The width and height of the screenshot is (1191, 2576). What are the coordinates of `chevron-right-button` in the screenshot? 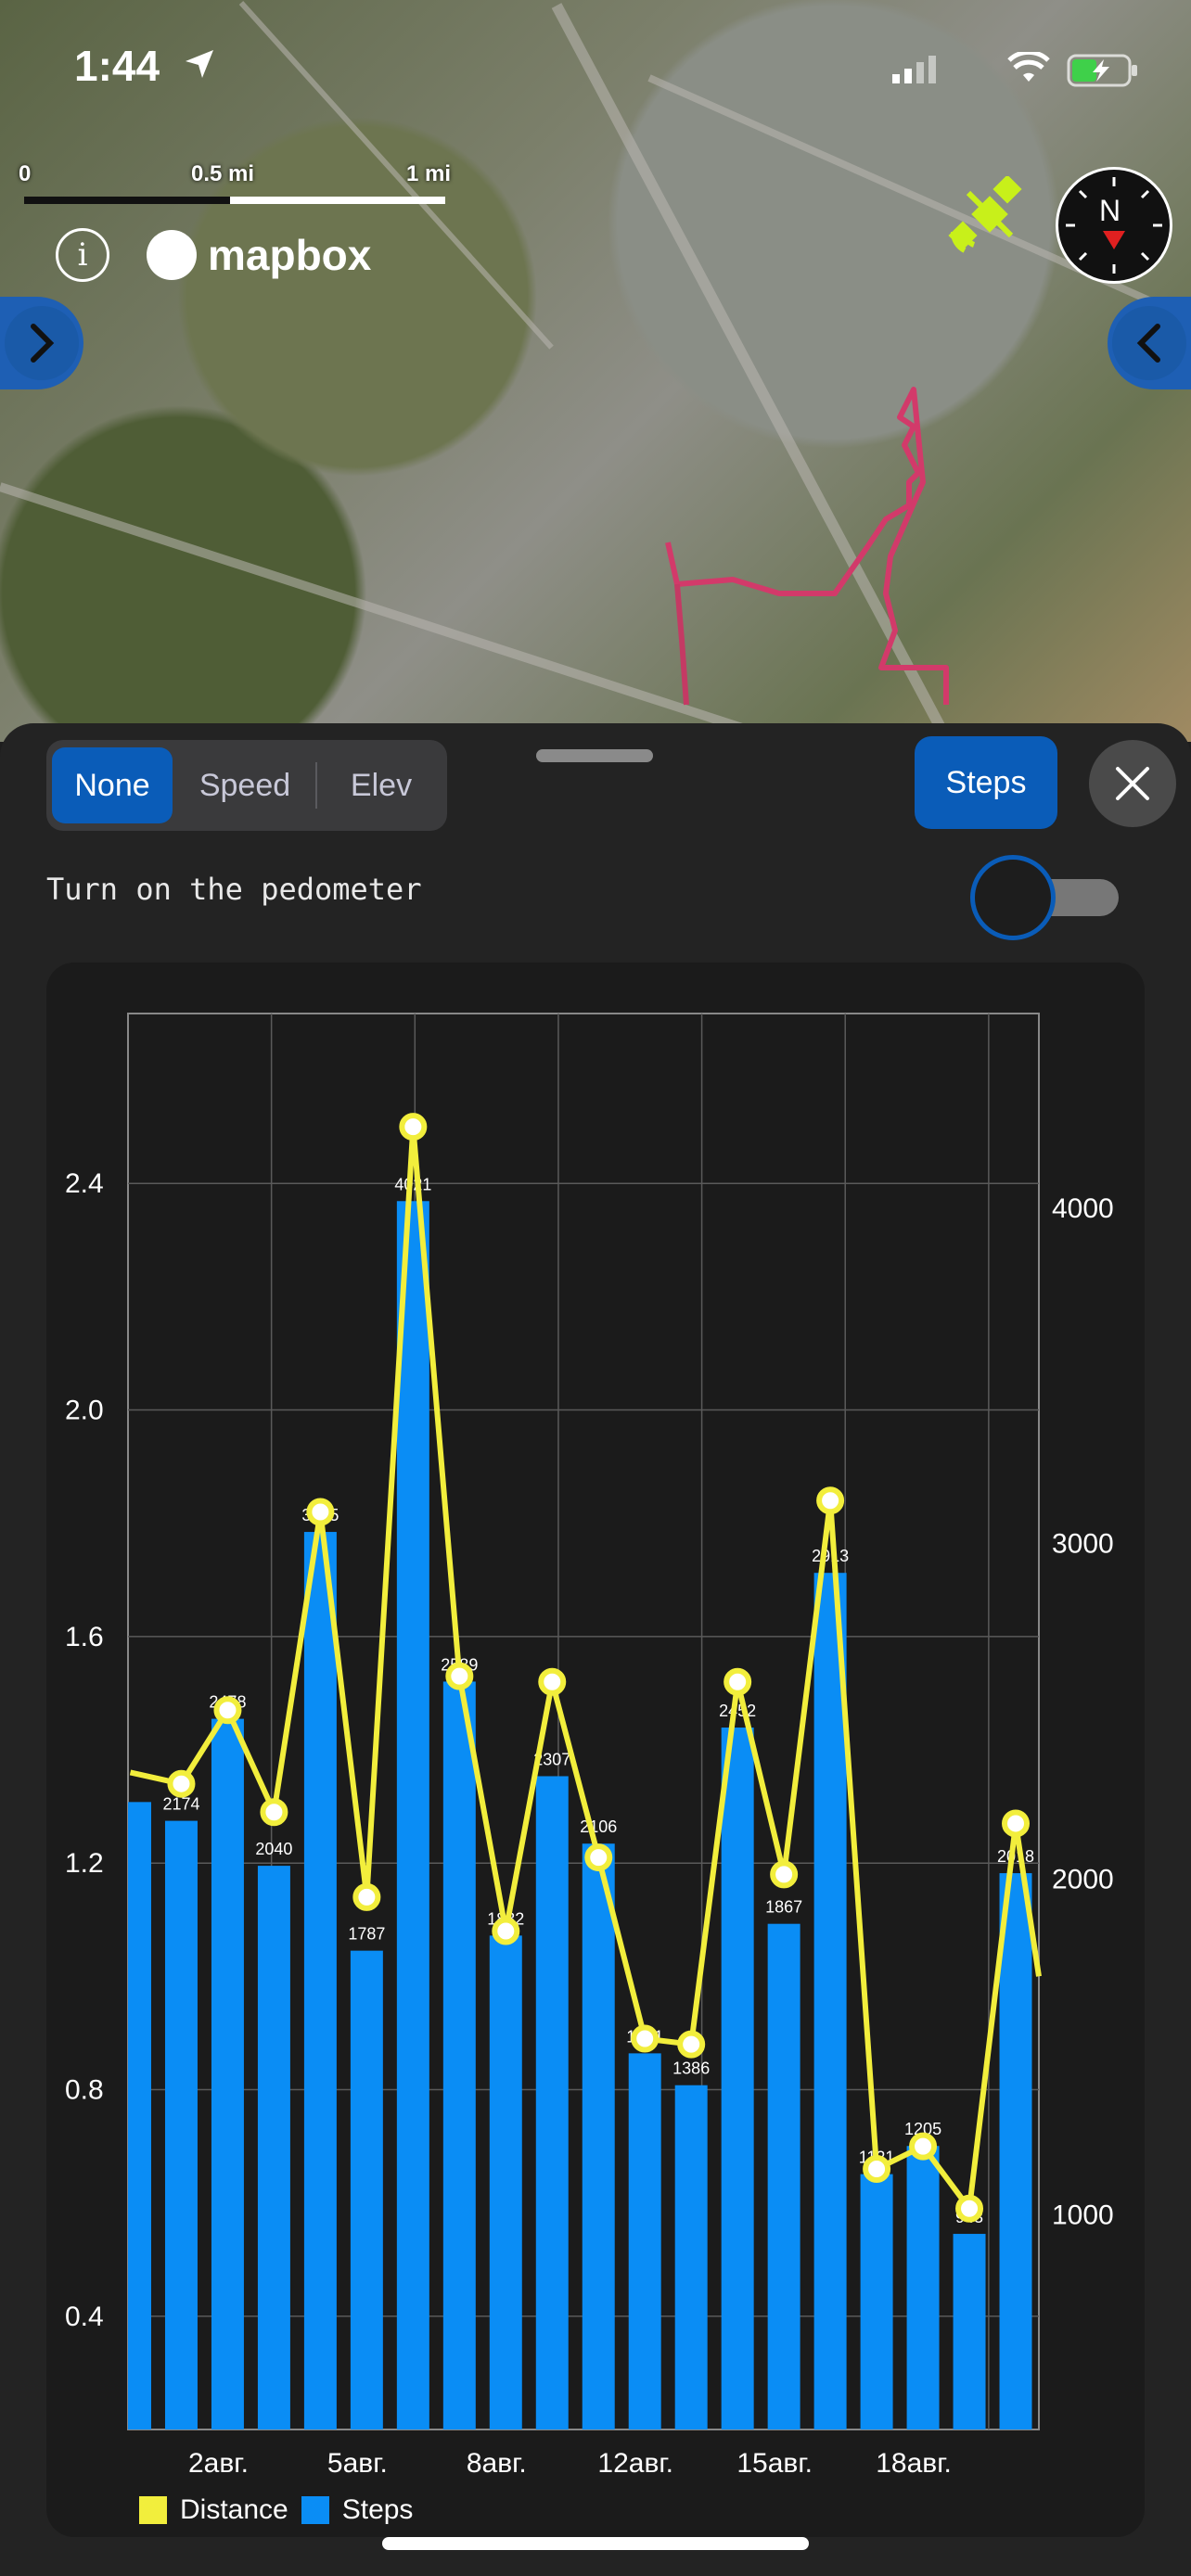 It's located at (42, 343).